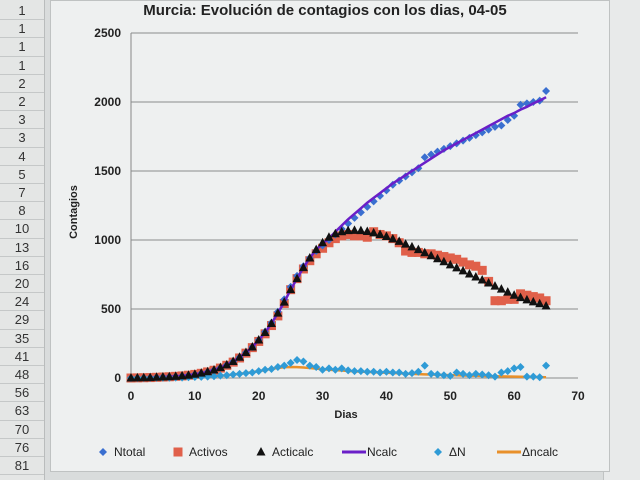 This screenshot has width=640, height=480. What do you see at coordinates (22, 448) in the screenshot?
I see `row-header: 76` at bounding box center [22, 448].